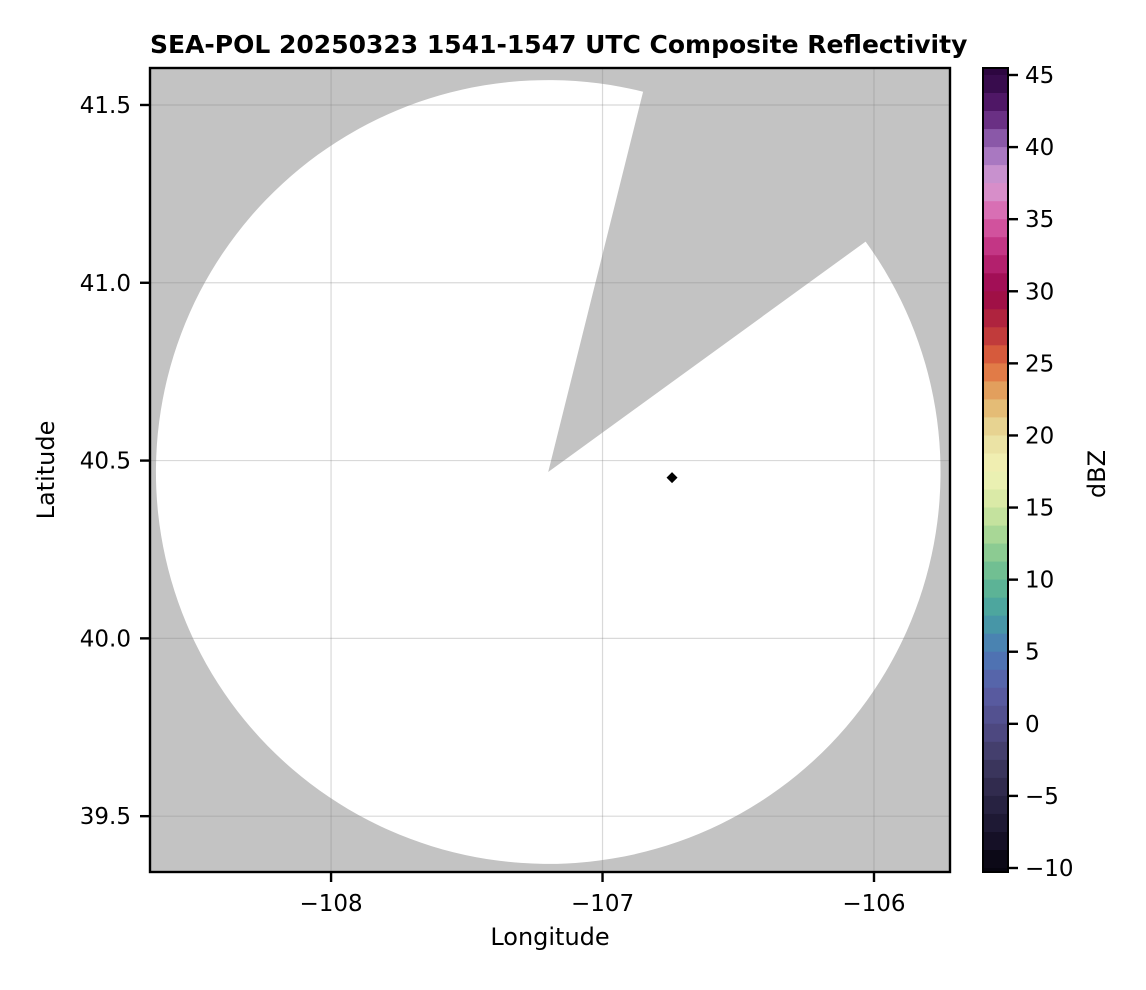 The width and height of the screenshot is (1146, 990). What do you see at coordinates (1039, 509) in the screenshot?
I see `colorbar-tick-label: 15` at bounding box center [1039, 509].